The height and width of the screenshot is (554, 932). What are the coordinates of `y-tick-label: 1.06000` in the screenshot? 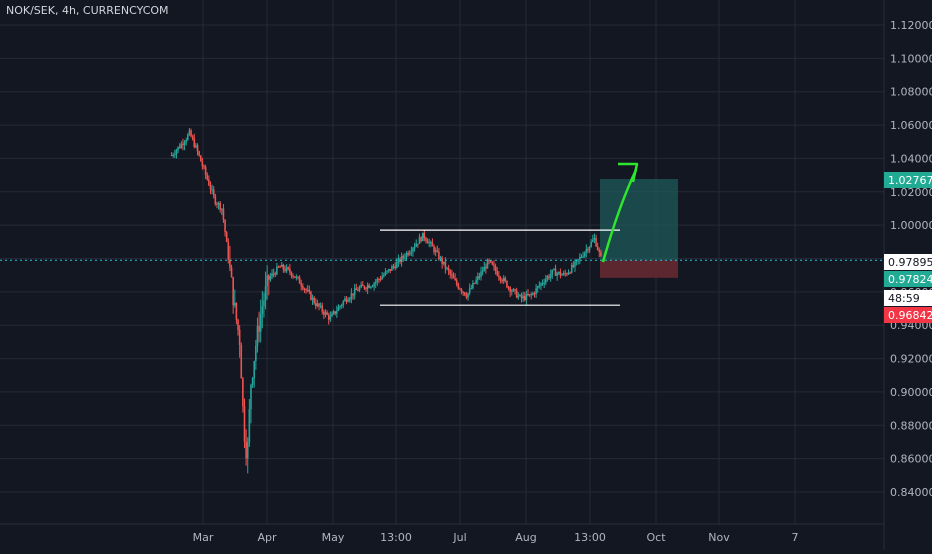 It's located at (911, 125).